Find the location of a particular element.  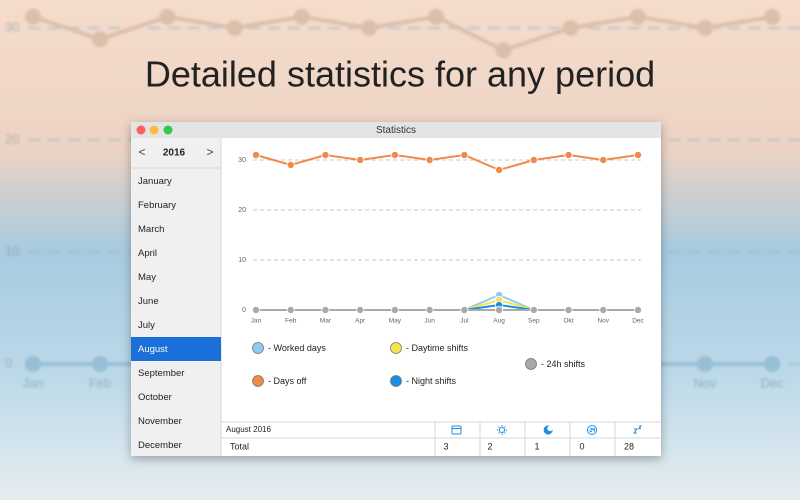

x-tick-label: Mar is located at coordinates (326, 321).